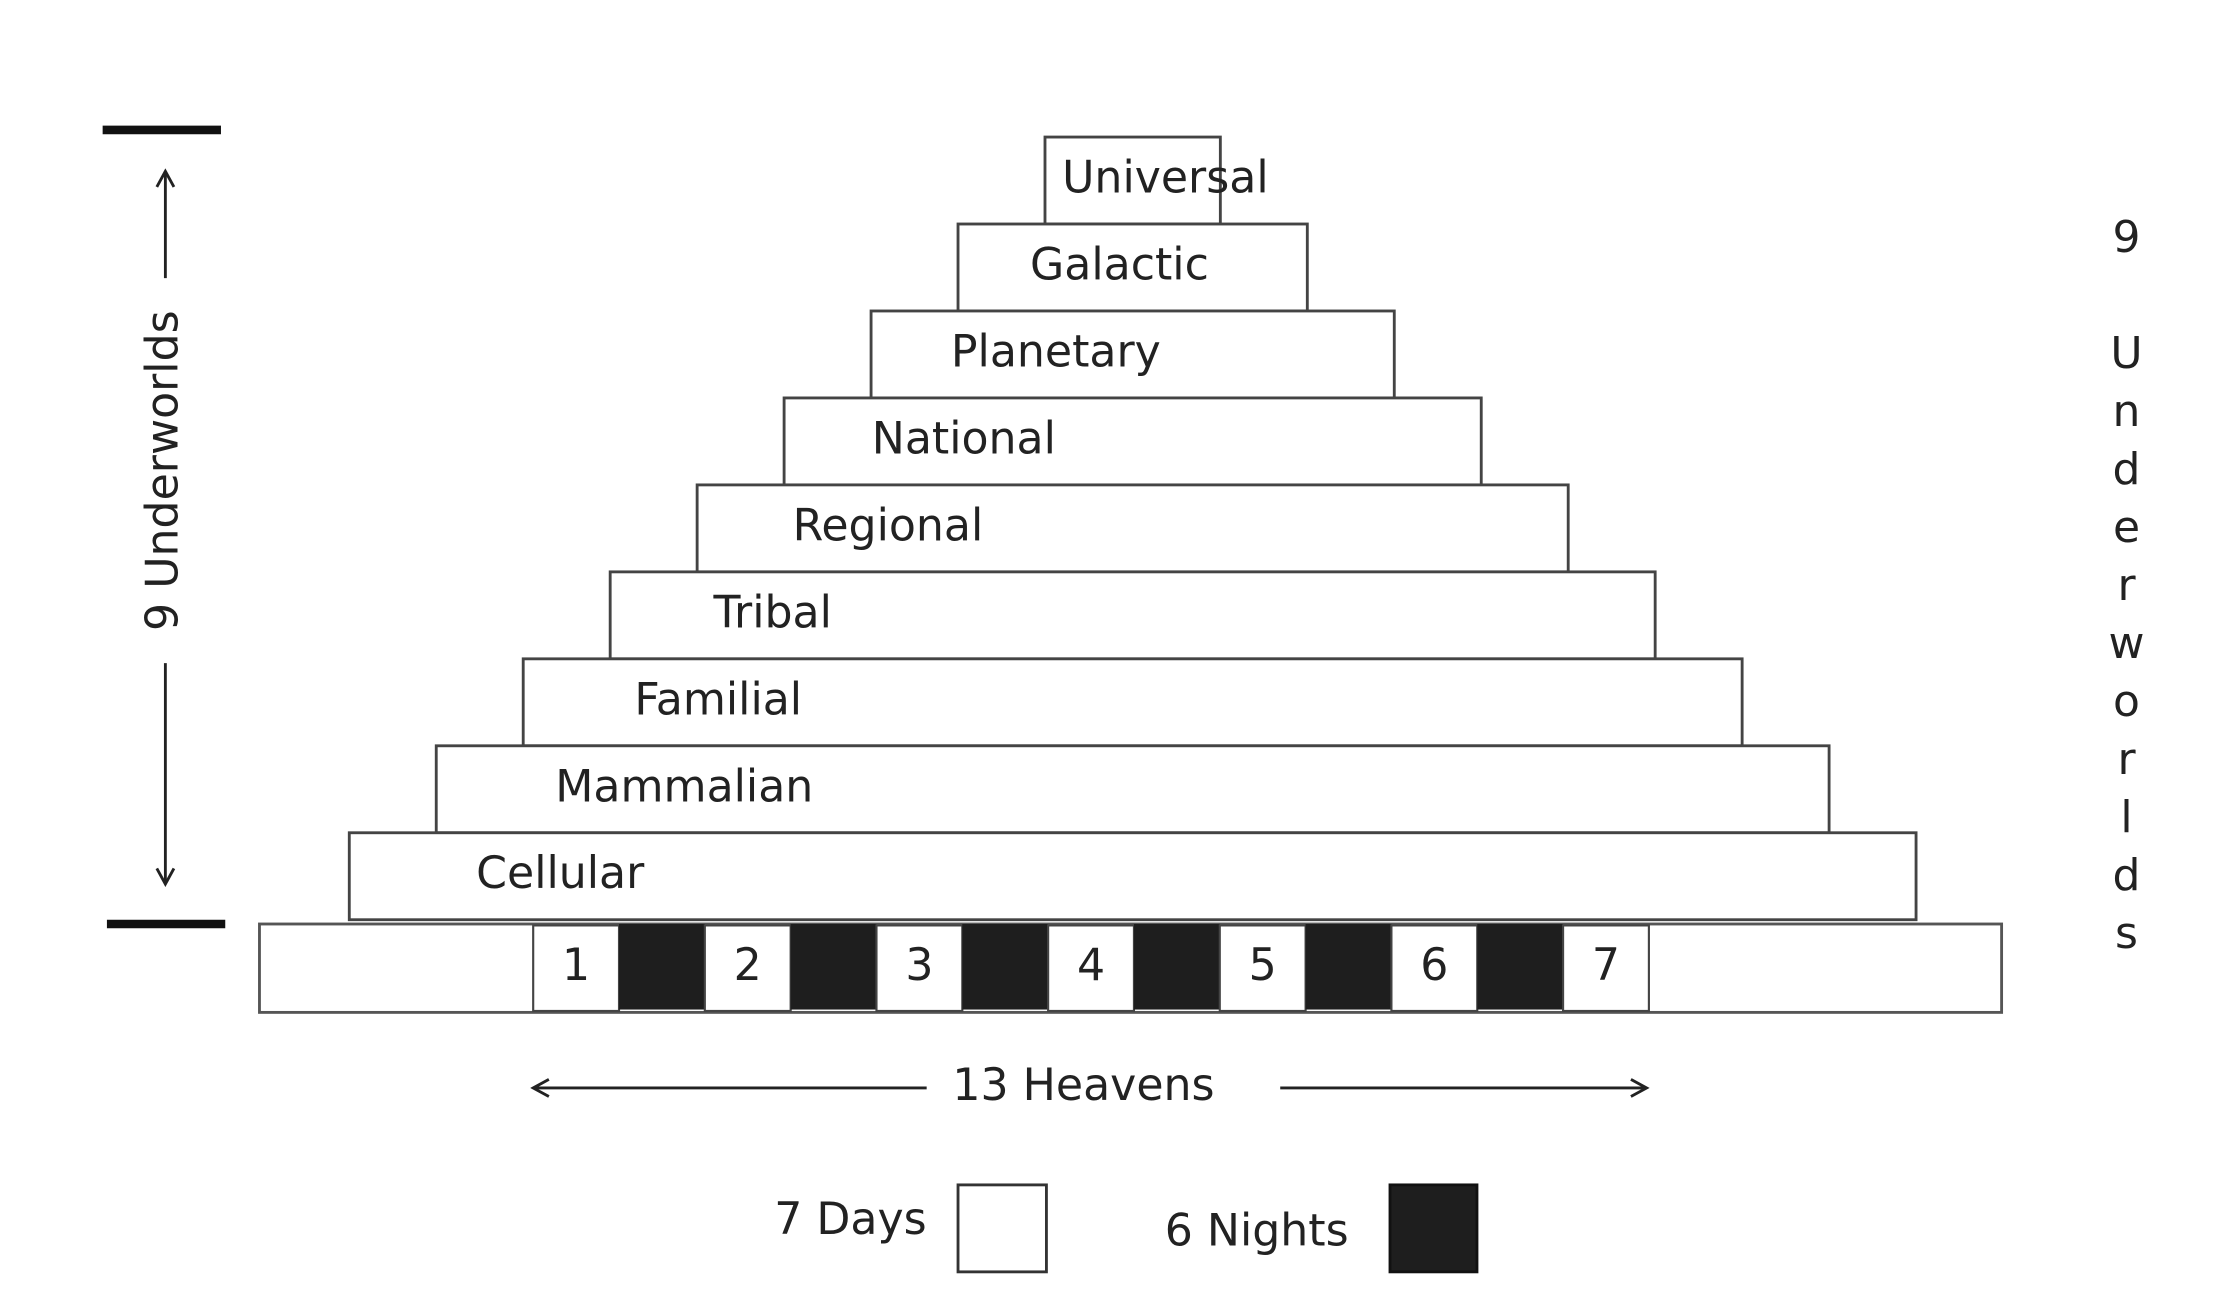 This screenshot has height=1292, width=2224. I want to click on level-label: National, so click(964, 438).